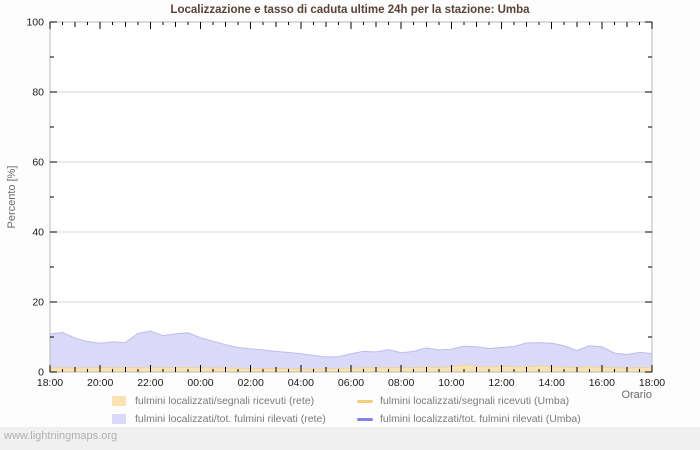 The image size is (700, 450). What do you see at coordinates (150, 383) in the screenshot?
I see `svg-text: 22:00` at bounding box center [150, 383].